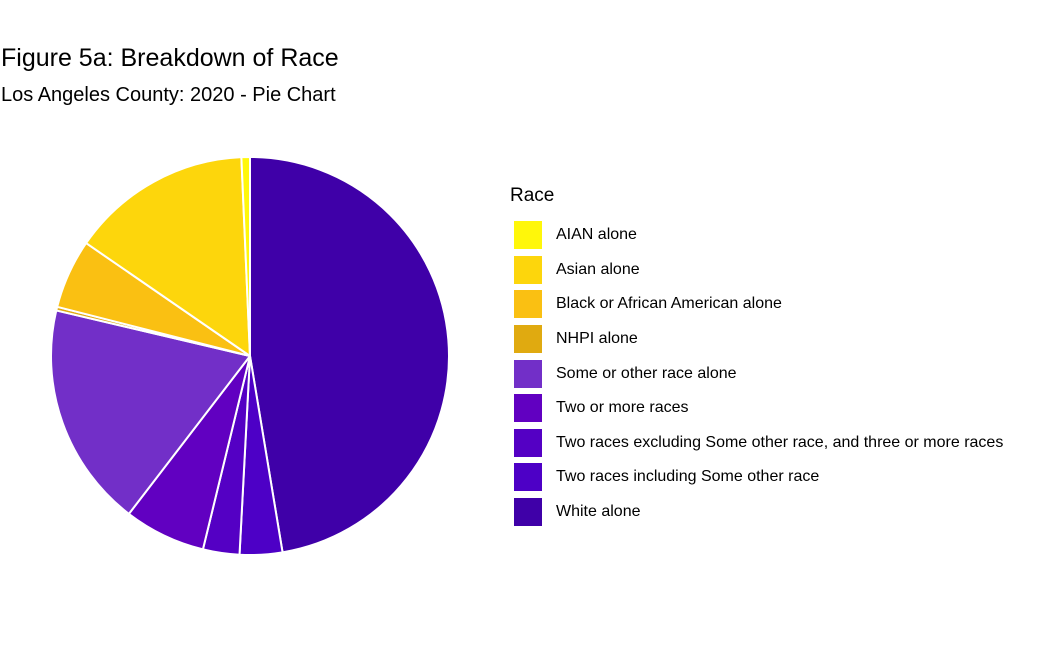 The image size is (1050, 648). What do you see at coordinates (756, 512) in the screenshot?
I see `legend-item-white-alone: White alone` at bounding box center [756, 512].